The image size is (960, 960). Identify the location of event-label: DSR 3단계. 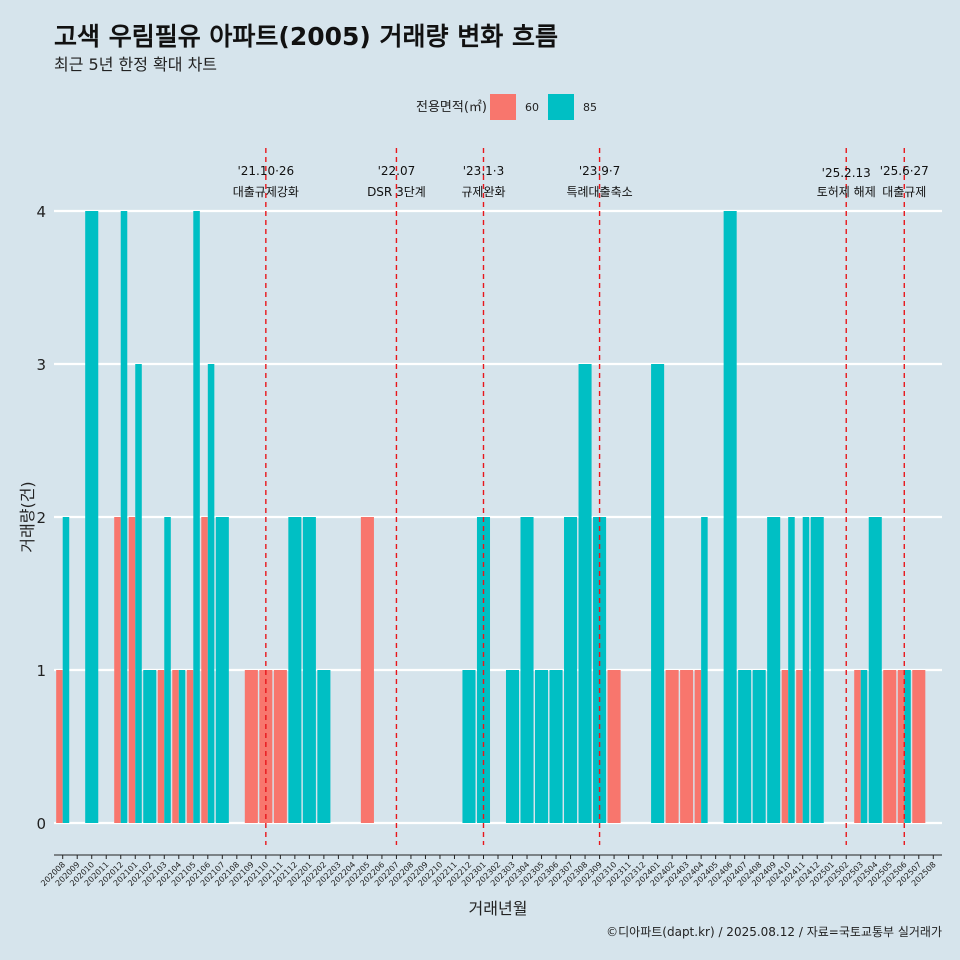
(396, 192).